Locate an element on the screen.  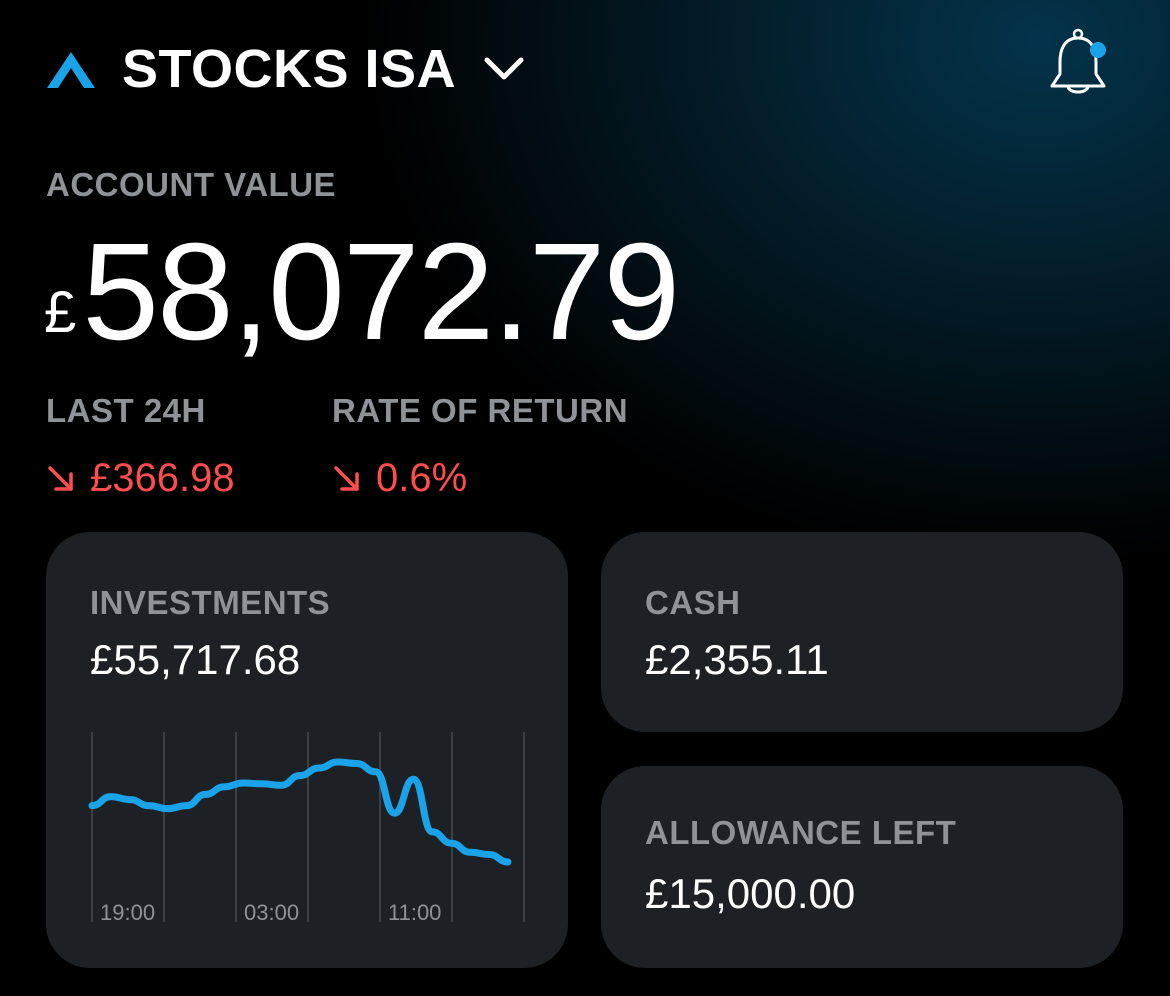
cash-label: CASH is located at coordinates (693, 602).